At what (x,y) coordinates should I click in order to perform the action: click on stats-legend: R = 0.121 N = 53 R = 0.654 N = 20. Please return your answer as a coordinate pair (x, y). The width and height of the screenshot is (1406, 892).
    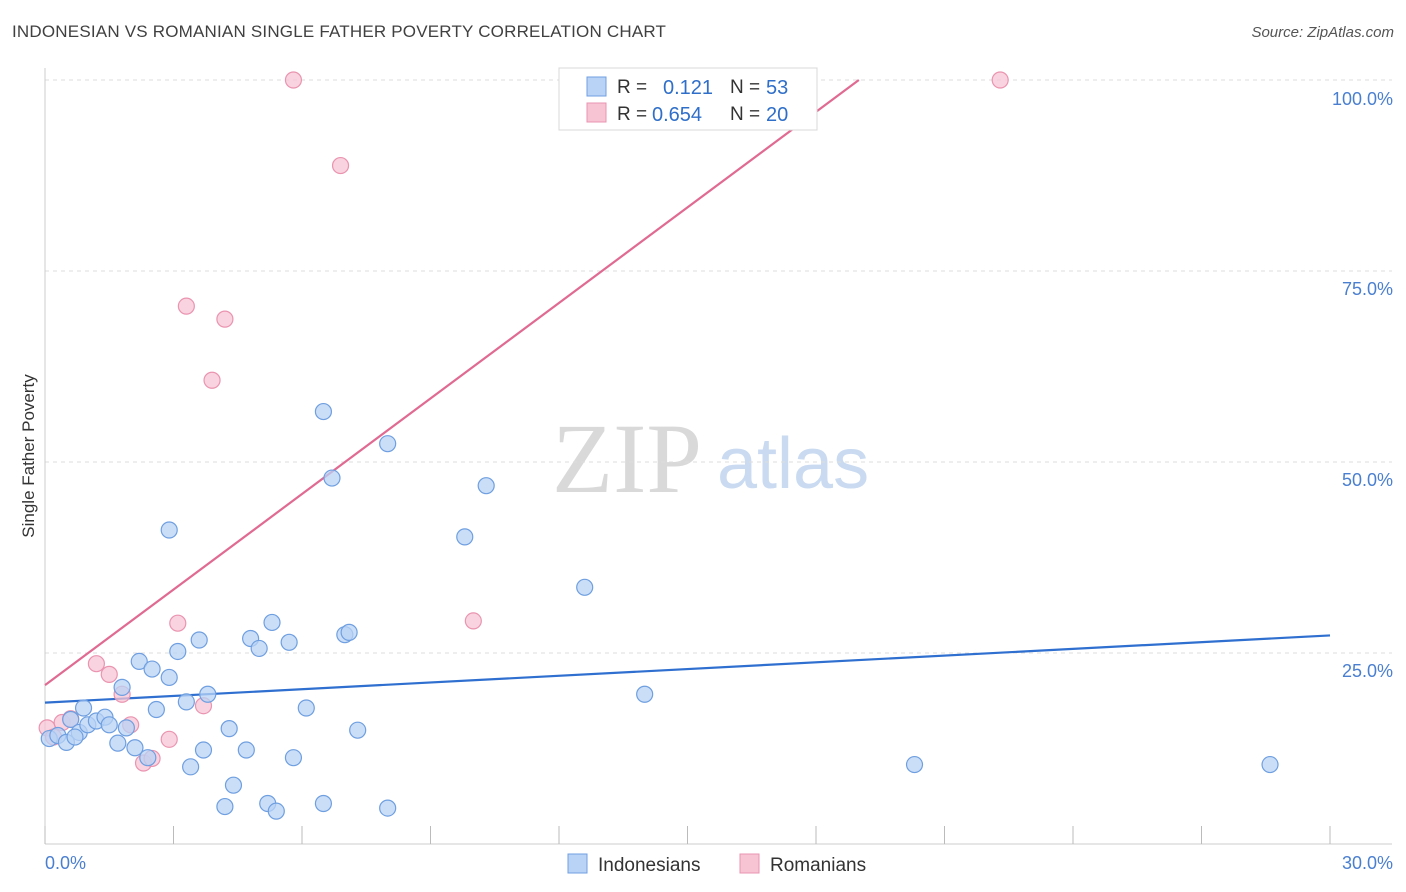
    Looking at the image, I should click on (688, 99).